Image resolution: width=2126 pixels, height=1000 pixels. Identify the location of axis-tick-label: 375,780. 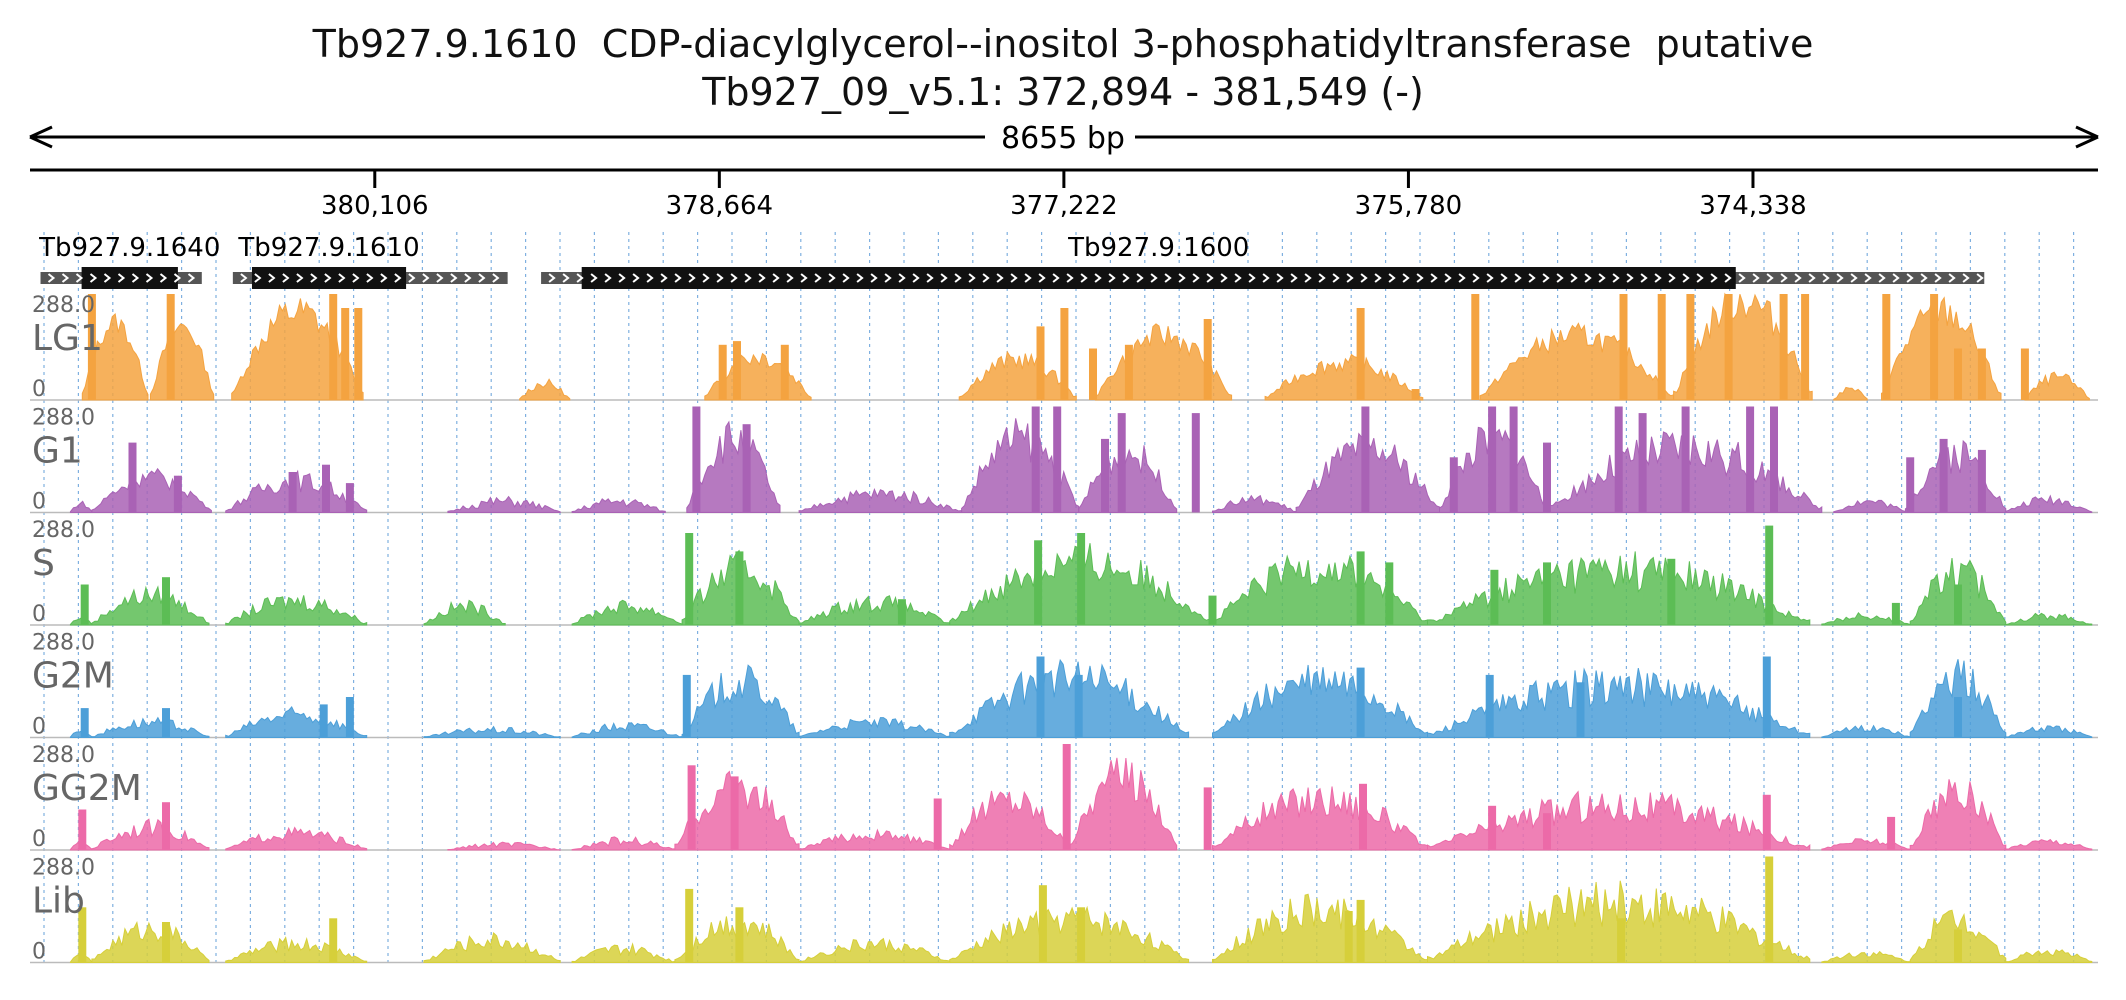
(1409, 206).